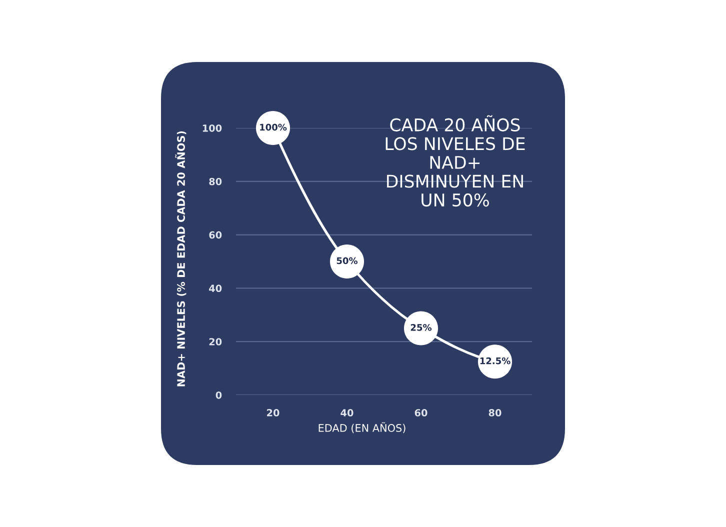  Describe the element at coordinates (215, 235) in the screenshot. I see `y-tick-label: 60` at that location.